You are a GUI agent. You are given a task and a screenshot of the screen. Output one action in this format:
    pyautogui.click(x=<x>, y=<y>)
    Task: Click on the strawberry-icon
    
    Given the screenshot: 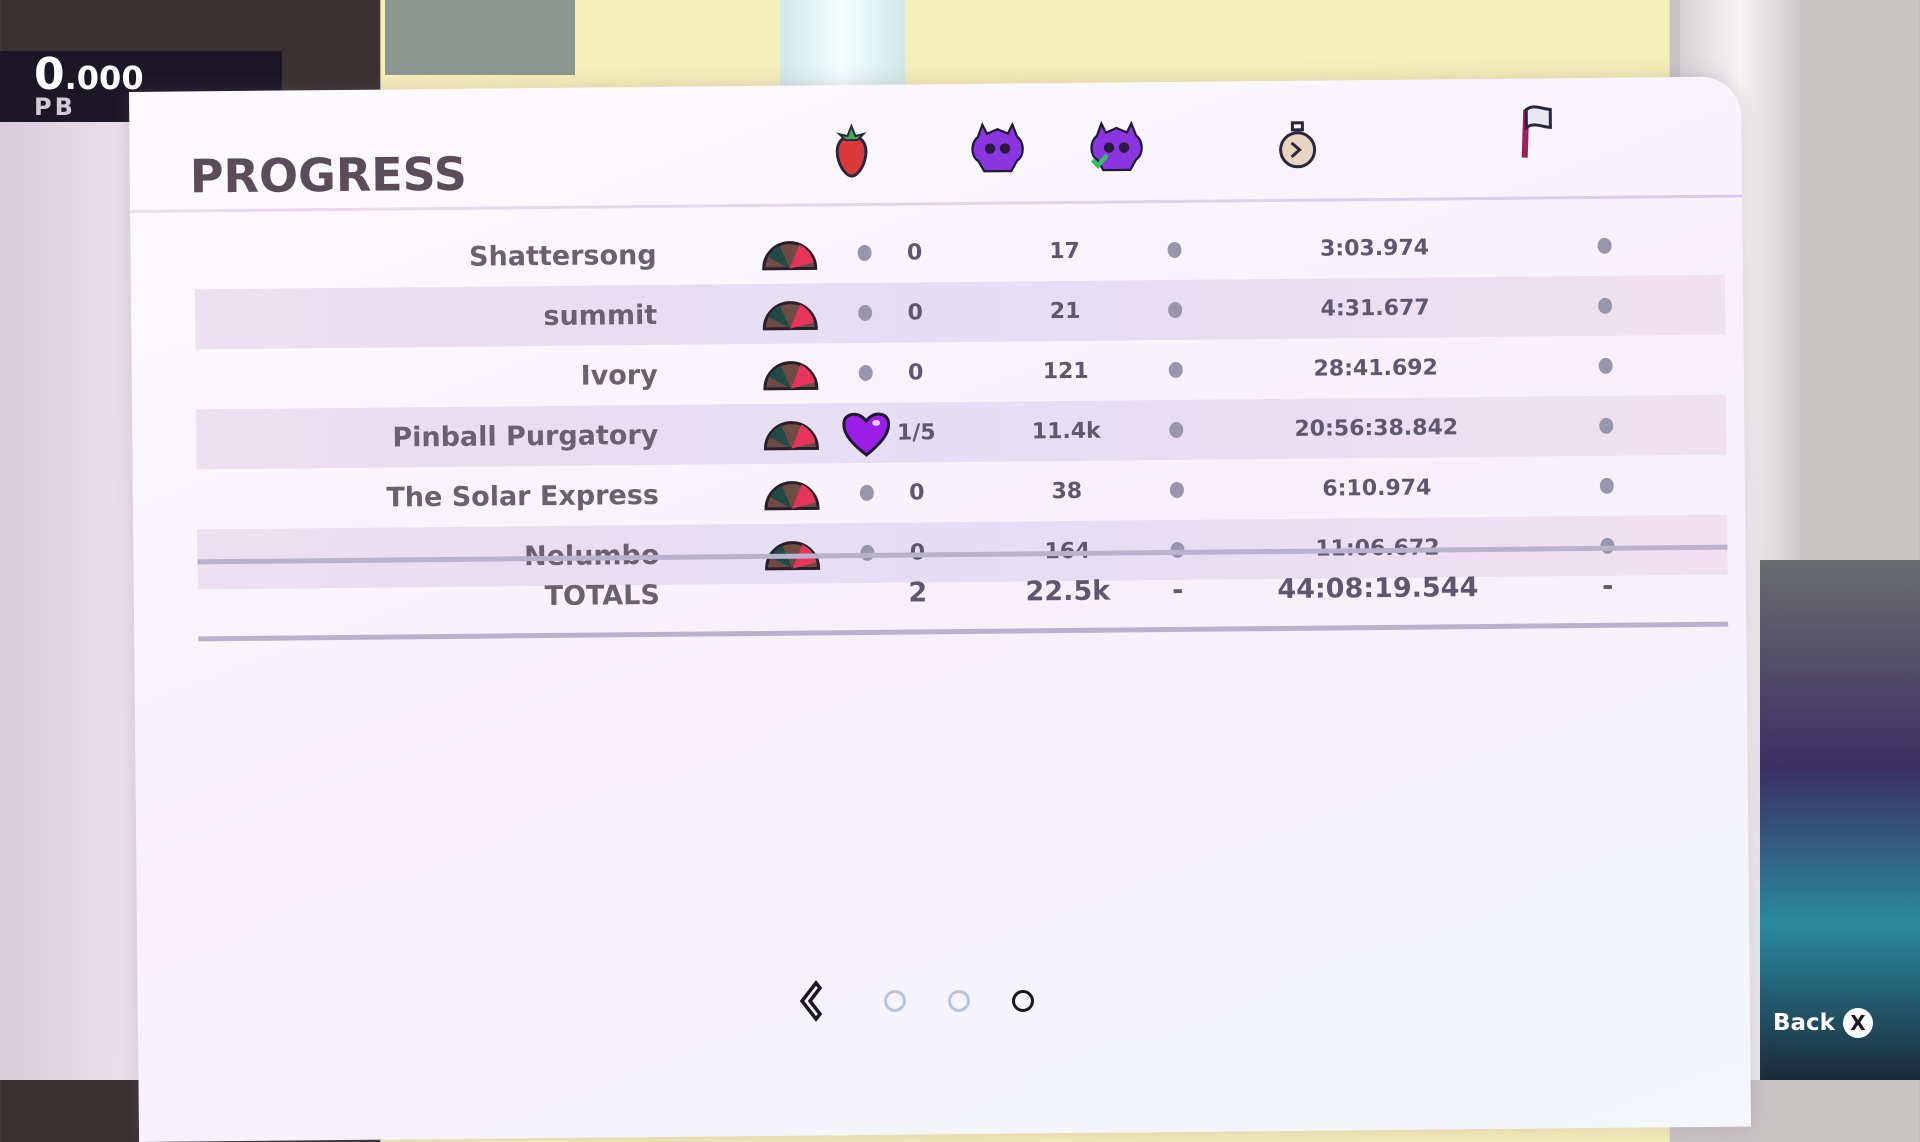 What is the action you would take?
    pyautogui.click(x=851, y=150)
    